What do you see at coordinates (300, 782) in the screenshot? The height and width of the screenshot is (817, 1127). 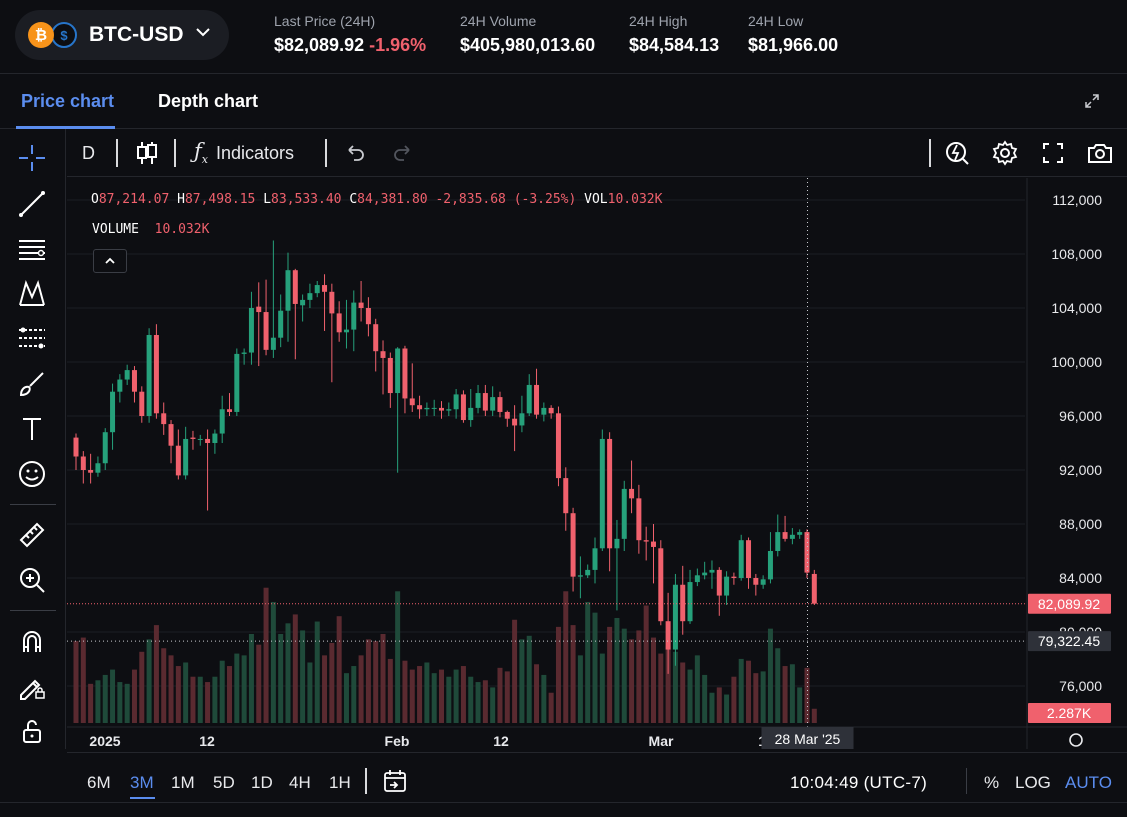 I see `range-4h: 4H` at bounding box center [300, 782].